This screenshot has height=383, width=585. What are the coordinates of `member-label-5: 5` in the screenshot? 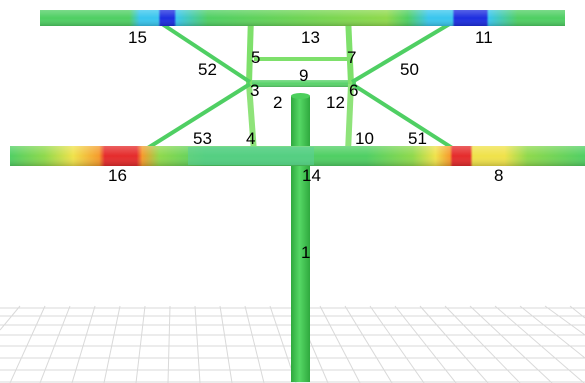 It's located at (255, 57).